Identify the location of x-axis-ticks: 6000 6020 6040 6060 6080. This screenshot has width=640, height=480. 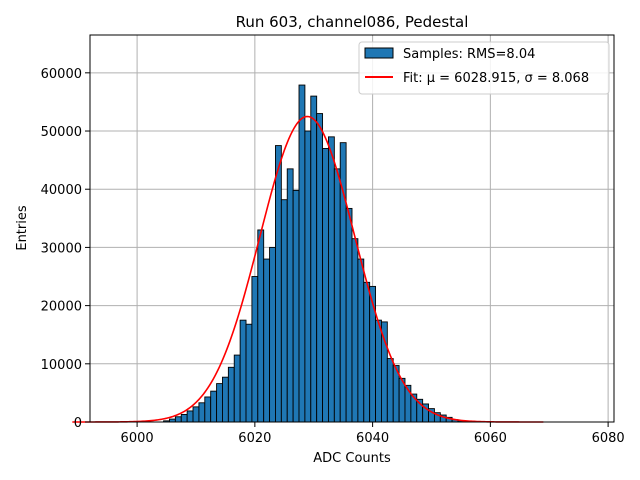
(373, 434).